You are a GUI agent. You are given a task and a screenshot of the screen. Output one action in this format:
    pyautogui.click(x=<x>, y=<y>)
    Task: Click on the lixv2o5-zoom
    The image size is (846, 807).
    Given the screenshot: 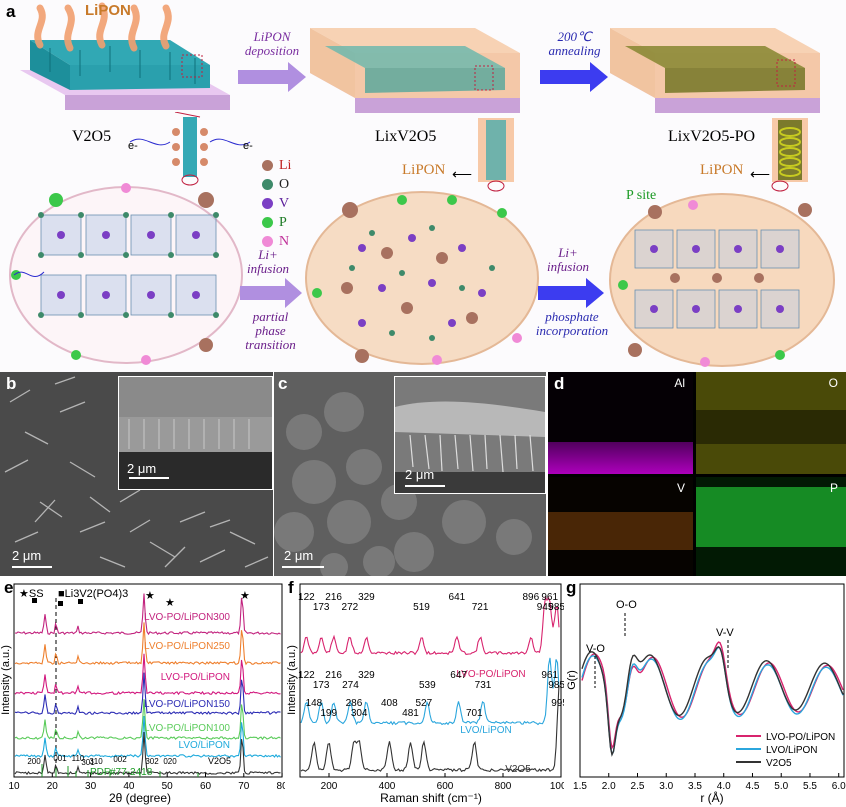 What is the action you would take?
    pyautogui.click(x=496, y=155)
    